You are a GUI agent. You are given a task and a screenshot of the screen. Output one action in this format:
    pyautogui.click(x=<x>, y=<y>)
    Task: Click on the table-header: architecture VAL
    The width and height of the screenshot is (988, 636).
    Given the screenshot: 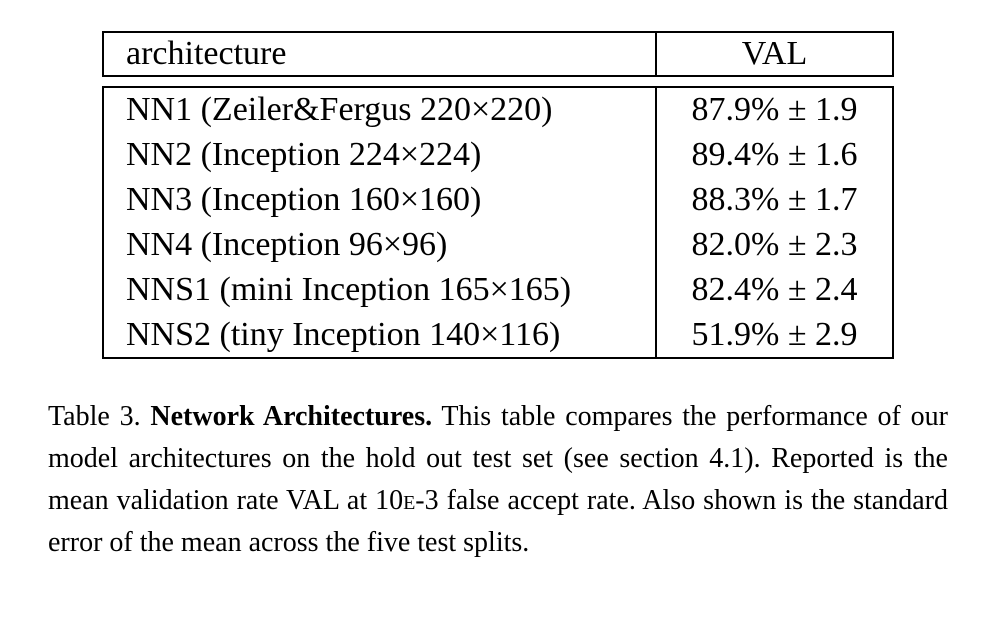 What is the action you would take?
    pyautogui.click(x=498, y=54)
    